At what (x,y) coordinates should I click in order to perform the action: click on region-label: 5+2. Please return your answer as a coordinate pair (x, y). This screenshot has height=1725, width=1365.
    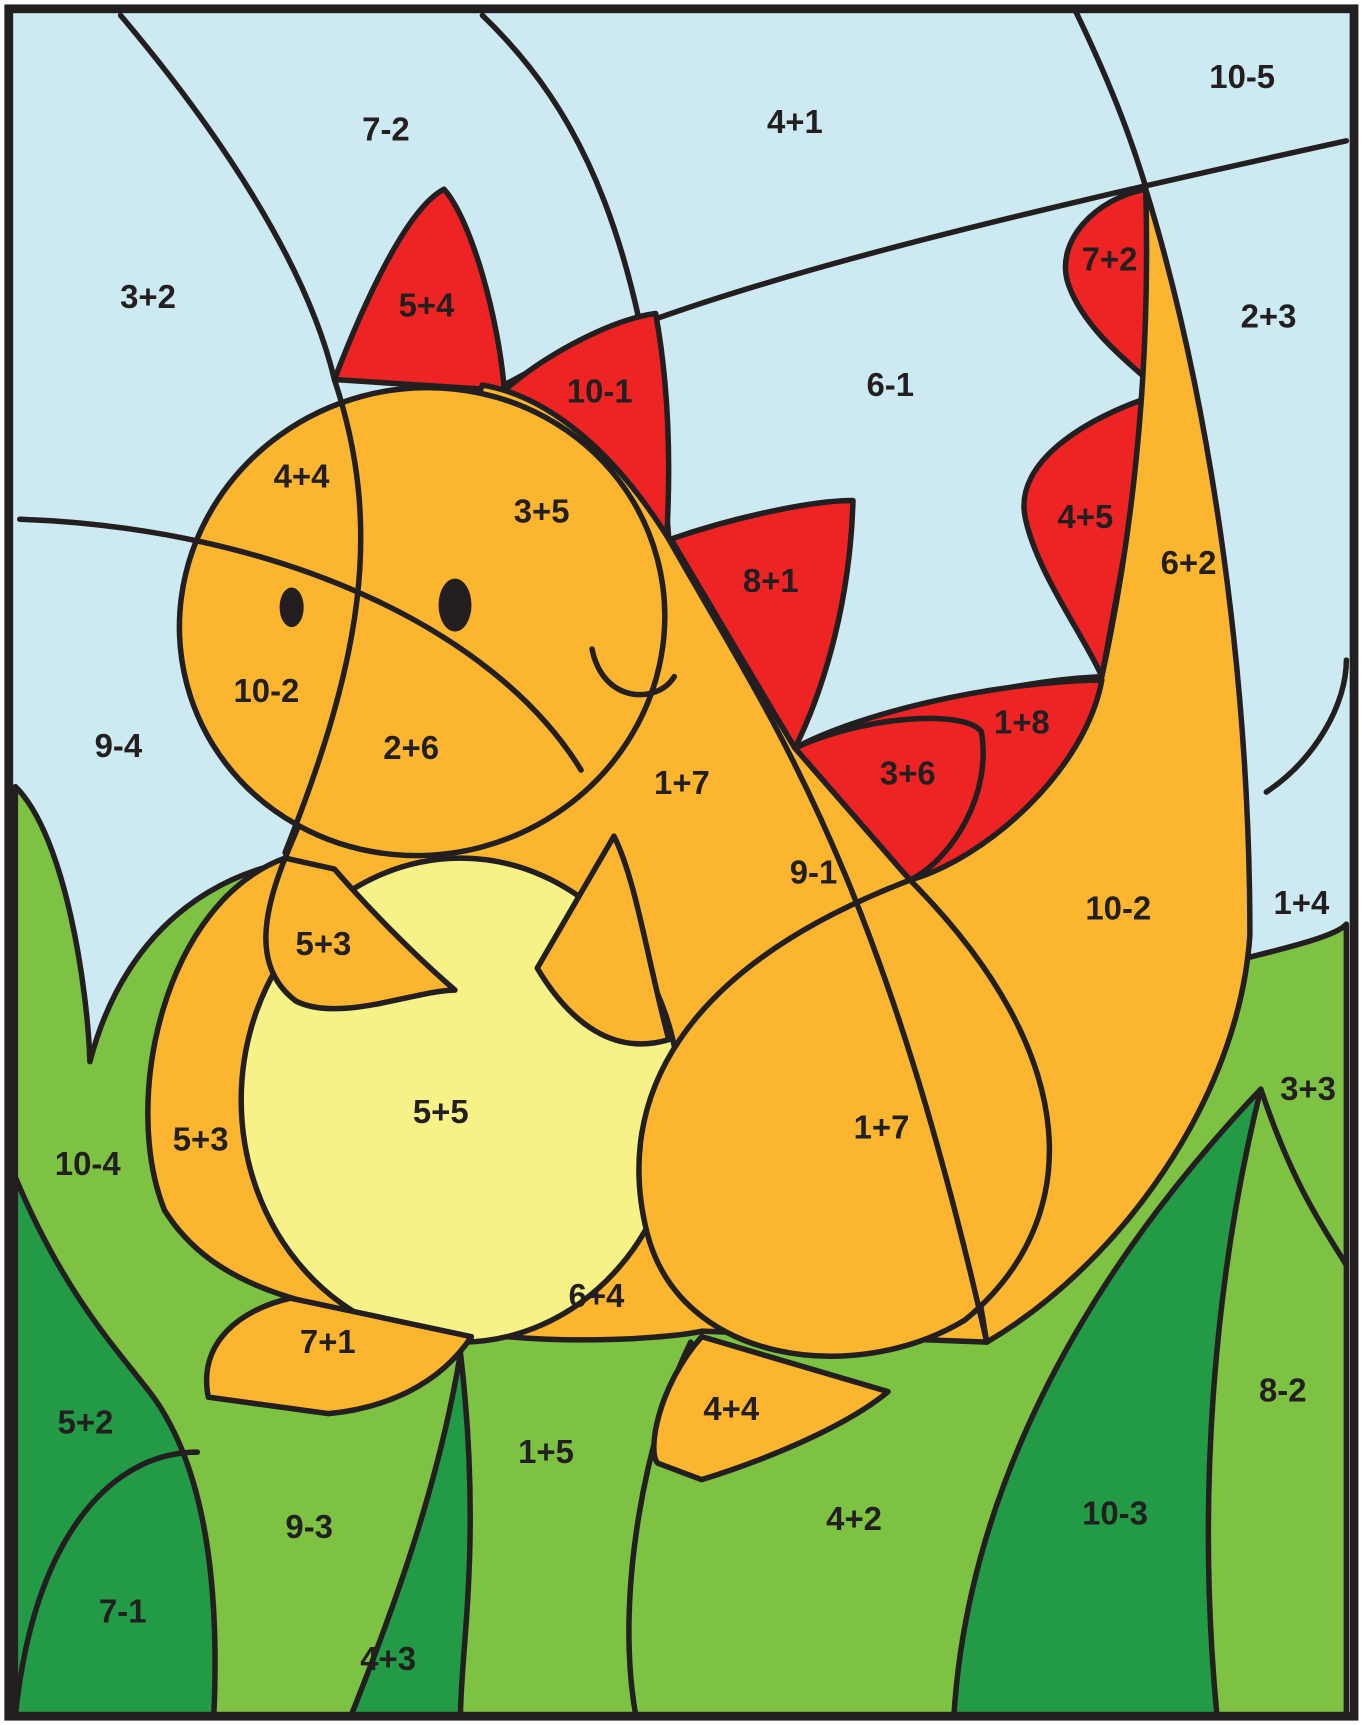
    Looking at the image, I should click on (86, 1421).